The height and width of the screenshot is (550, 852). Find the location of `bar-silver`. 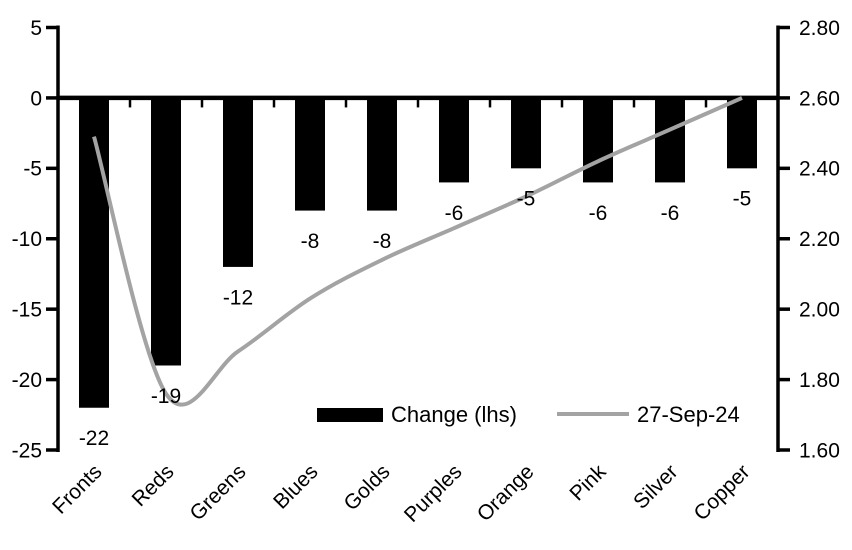

bar-silver is located at coordinates (670, 140).